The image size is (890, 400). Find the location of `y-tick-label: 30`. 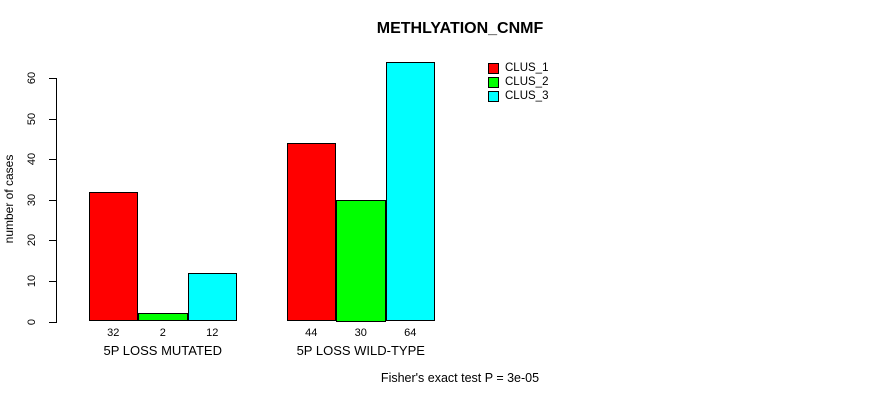

y-tick-label: 30 is located at coordinates (32, 199).